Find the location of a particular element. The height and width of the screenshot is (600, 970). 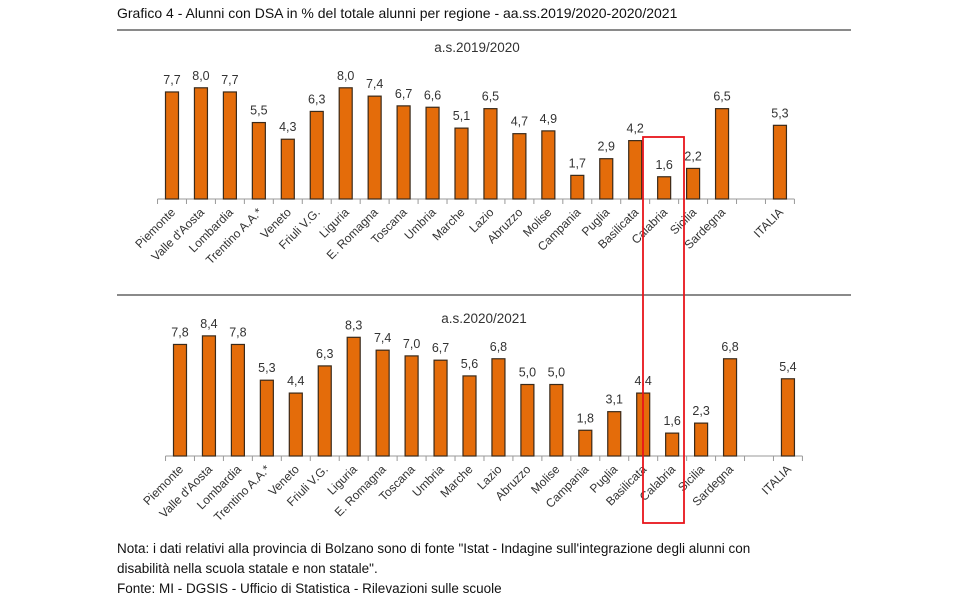

data-label: 4,2 is located at coordinates (635, 129).